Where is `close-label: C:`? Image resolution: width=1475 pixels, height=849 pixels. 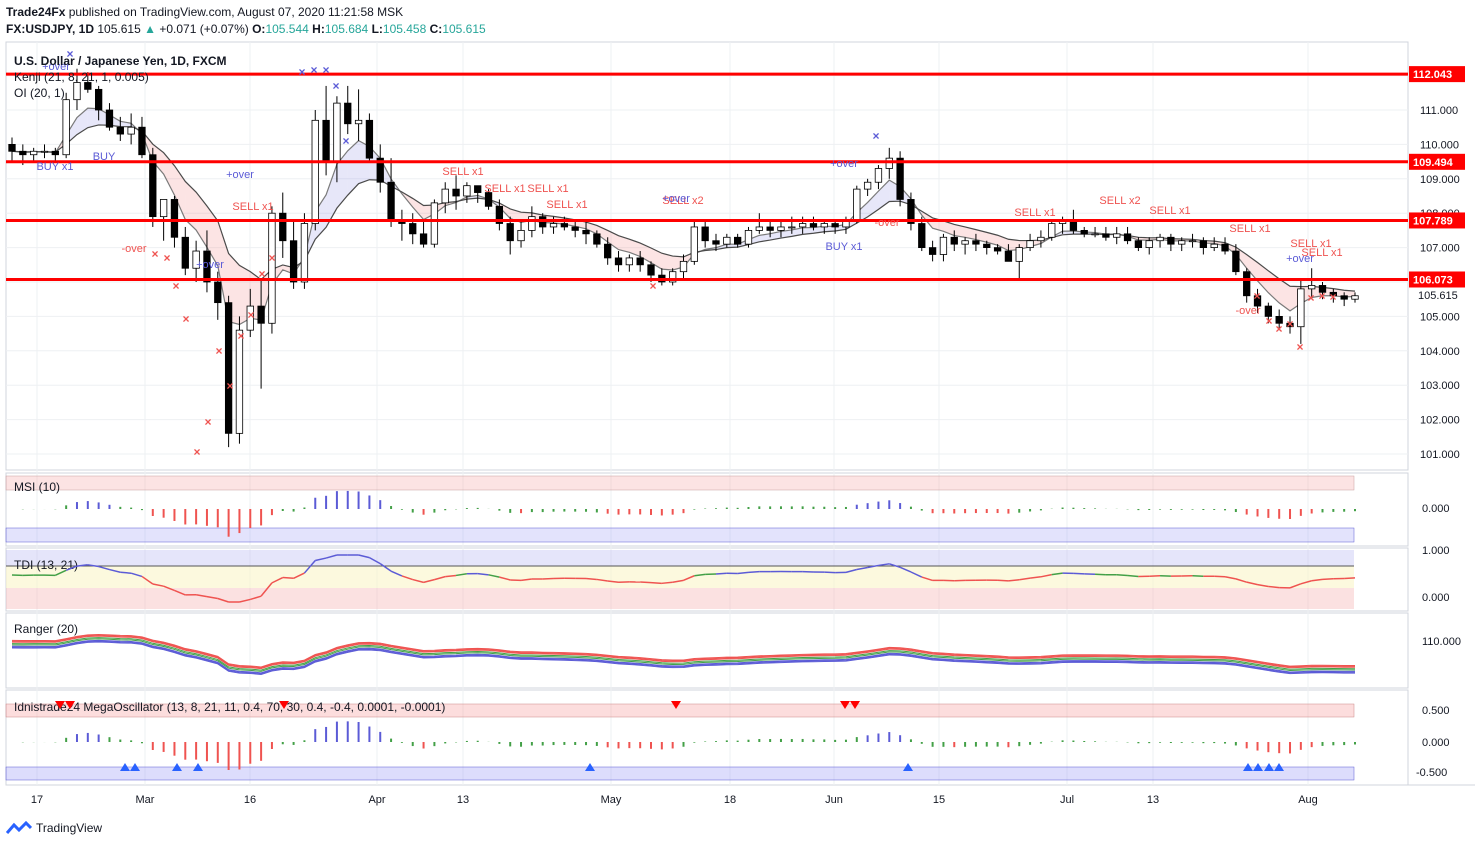
close-label: C: is located at coordinates (436, 29).